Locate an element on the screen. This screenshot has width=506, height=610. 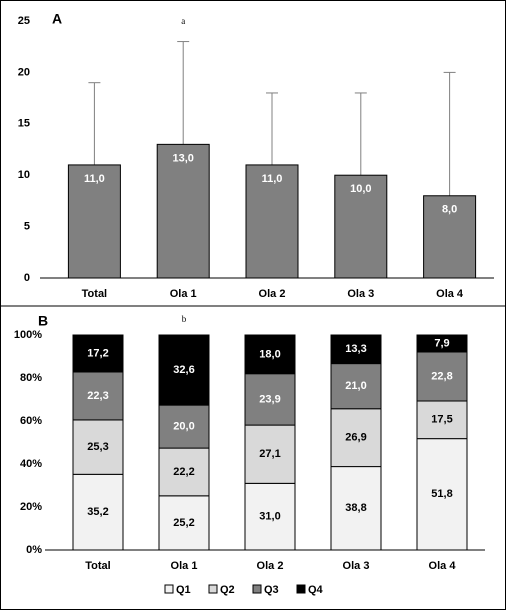
value-label: 21,0 is located at coordinates (355, 386).